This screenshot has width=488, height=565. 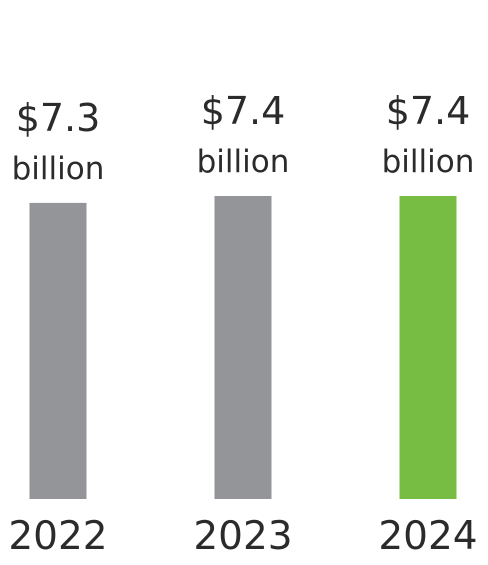 I want to click on category-label-2023: 2023, so click(x=242, y=536).